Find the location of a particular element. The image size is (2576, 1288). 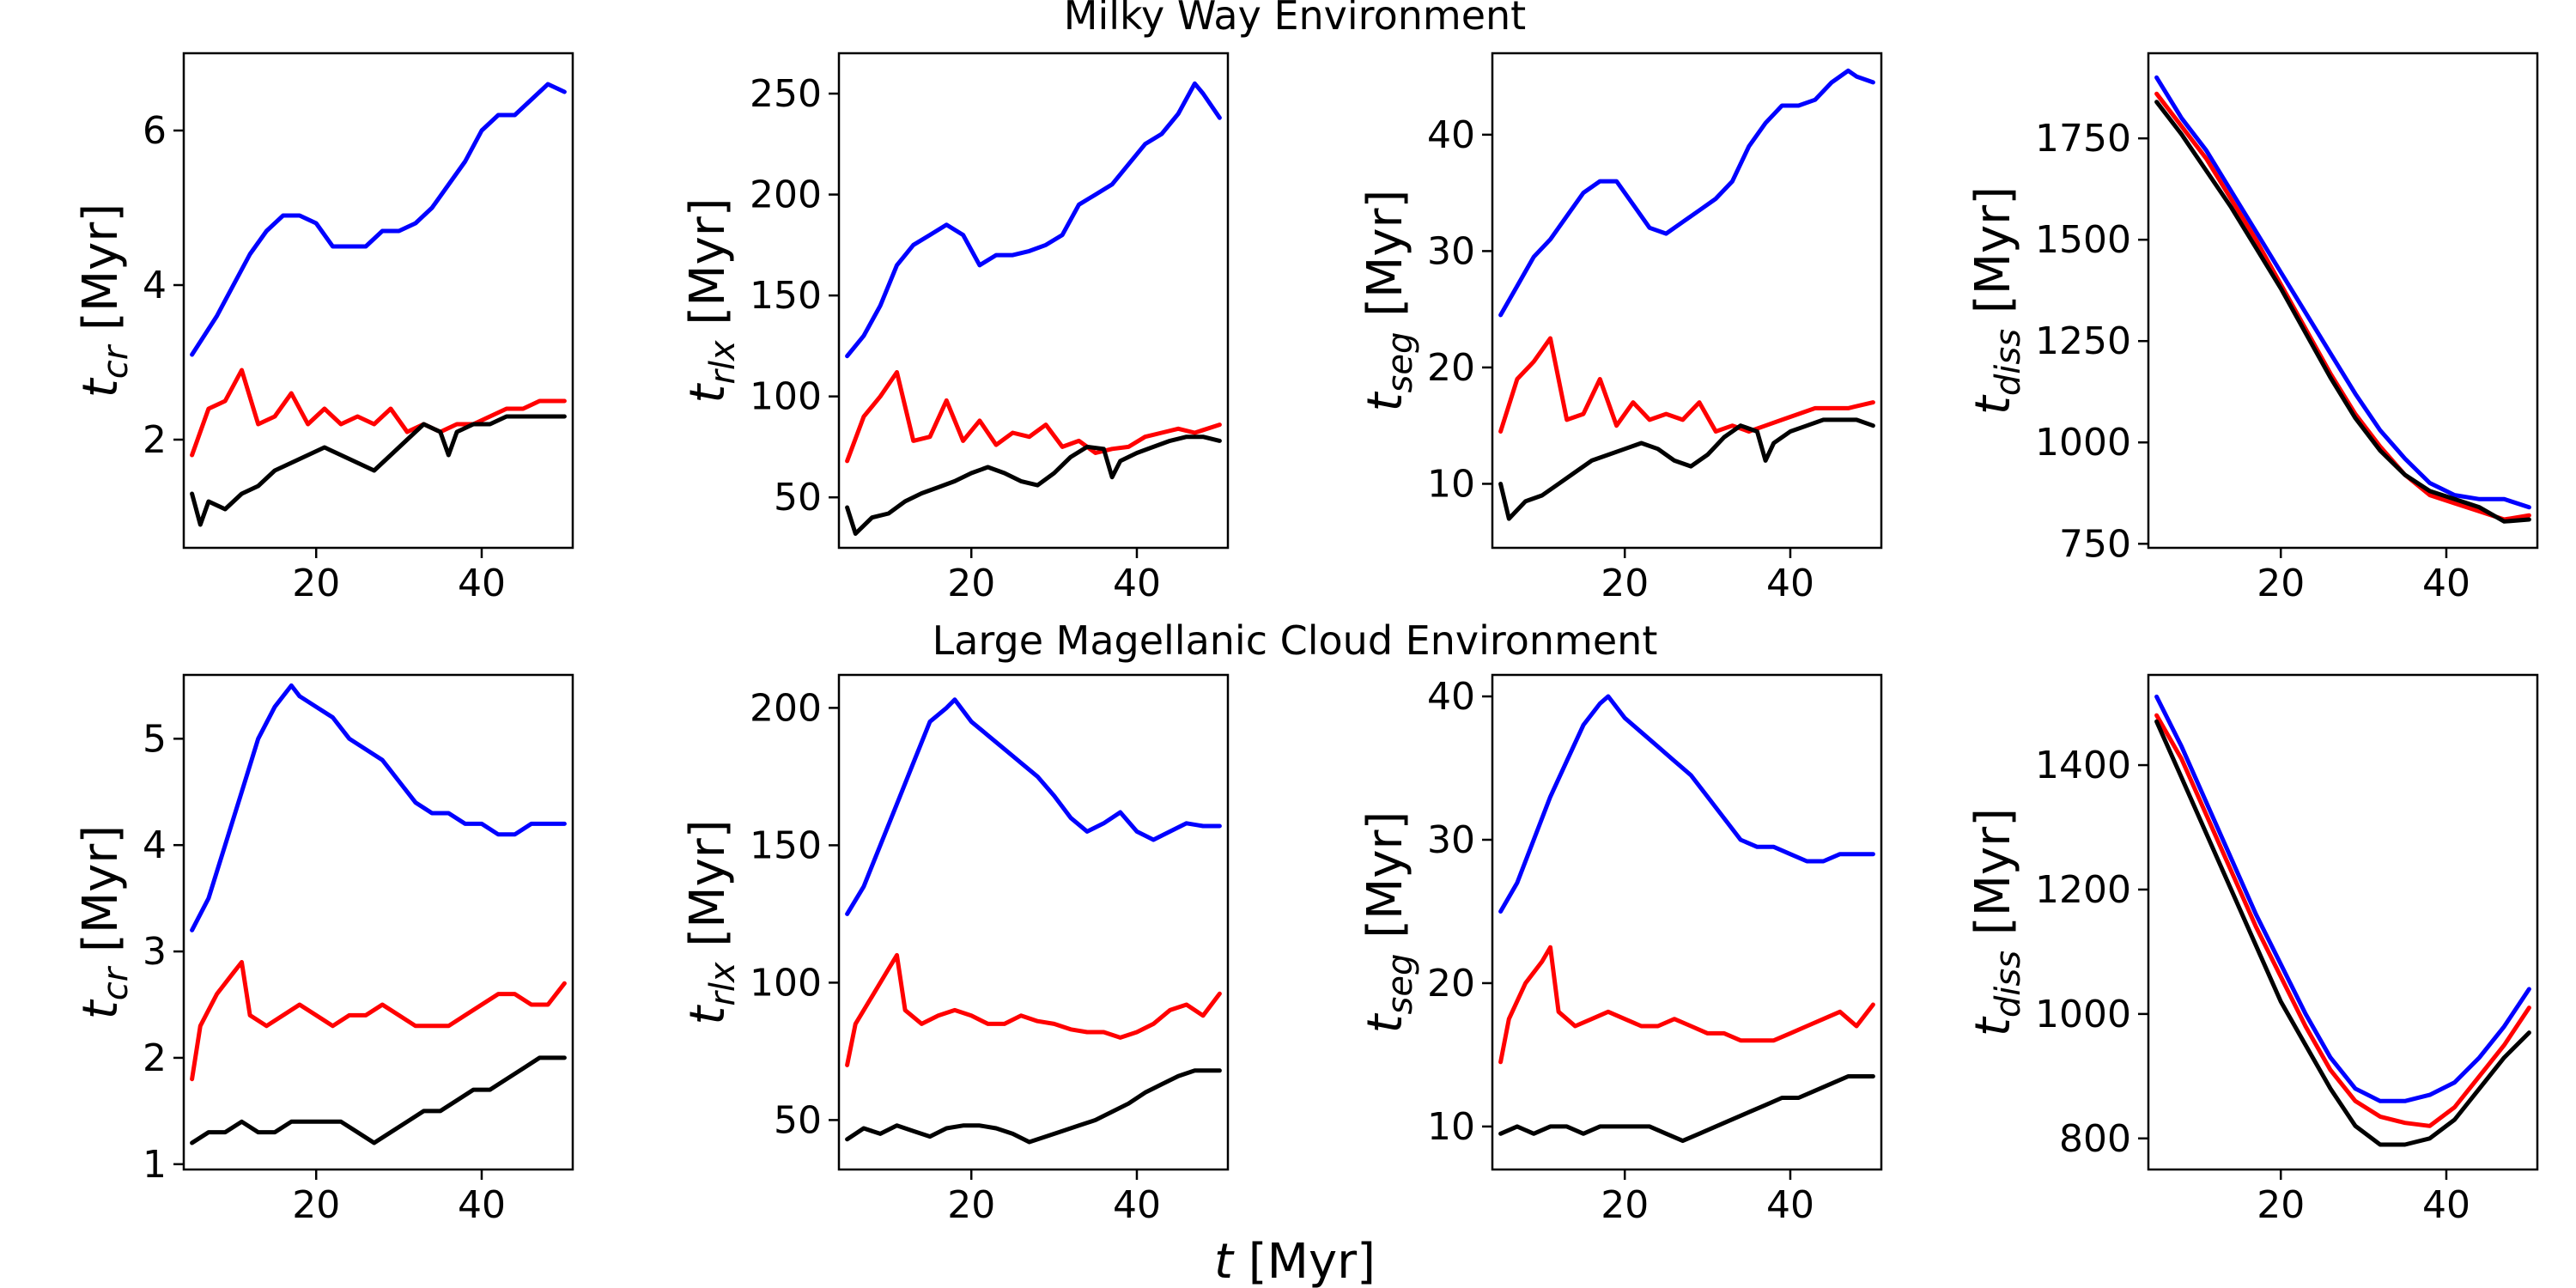

y-tick-label: 30 is located at coordinates (1451, 251).